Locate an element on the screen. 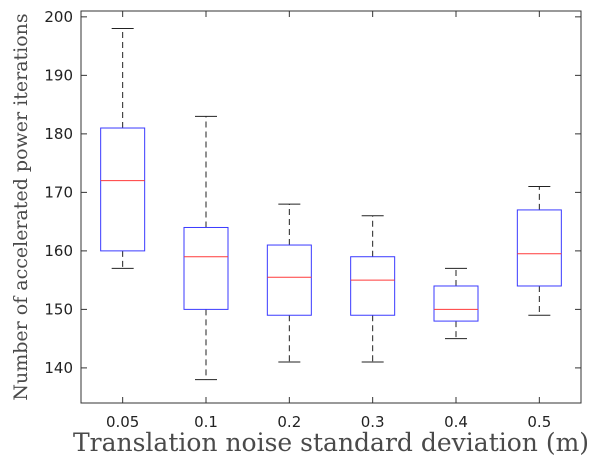 This screenshot has width=598, height=464. x-tick-label: 0.1 is located at coordinates (206, 422).